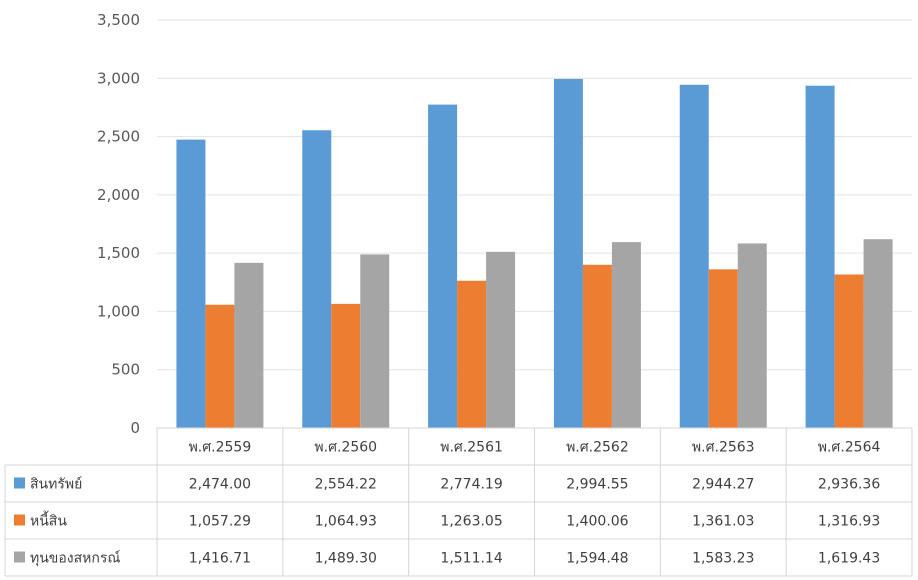  Describe the element at coordinates (118, 311) in the screenshot. I see `y-tick-label: 1,000` at that location.